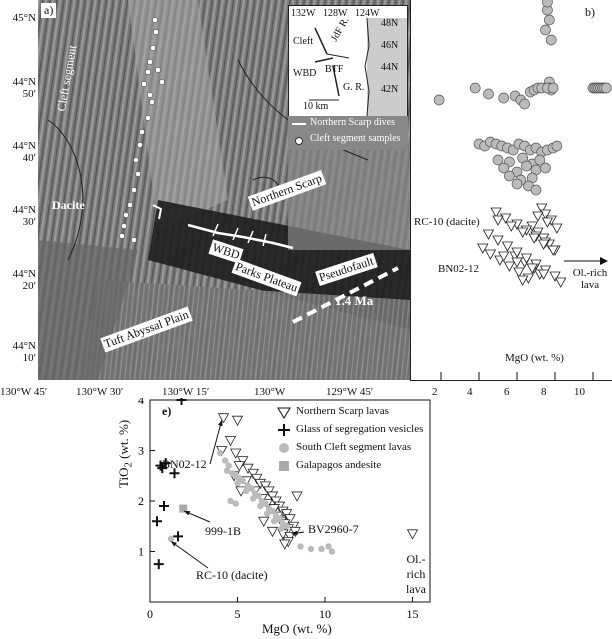 The image size is (612, 639). Describe the element at coordinates (238, 614) in the screenshot. I see `panel-e-xtick: 5` at that location.